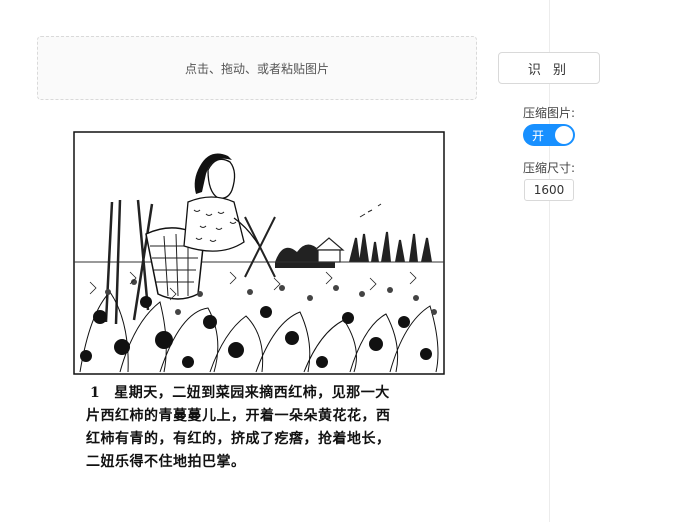  I want to click on compress-size-label: 压缩尺寸:, so click(549, 168).